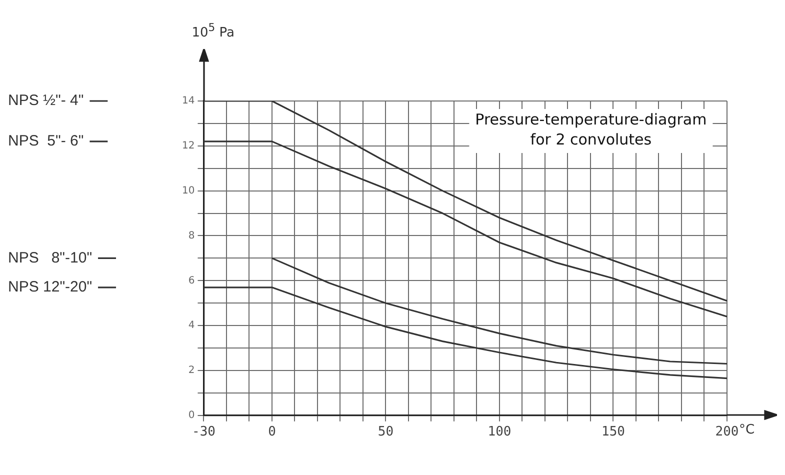  What do you see at coordinates (727, 432) in the screenshot?
I see `x-tick-label: 200` at bounding box center [727, 432].